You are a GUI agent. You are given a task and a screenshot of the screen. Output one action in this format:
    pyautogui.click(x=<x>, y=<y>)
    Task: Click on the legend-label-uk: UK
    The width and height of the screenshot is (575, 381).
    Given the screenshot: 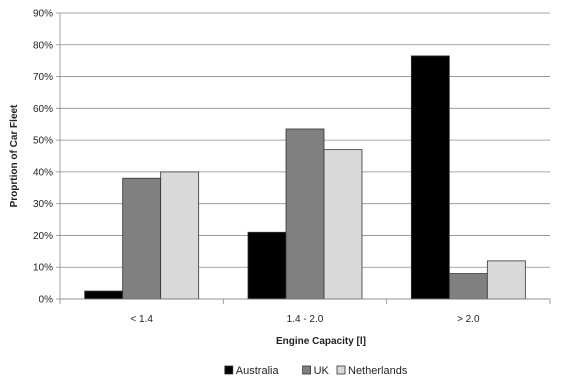 What is the action you would take?
    pyautogui.click(x=322, y=371)
    